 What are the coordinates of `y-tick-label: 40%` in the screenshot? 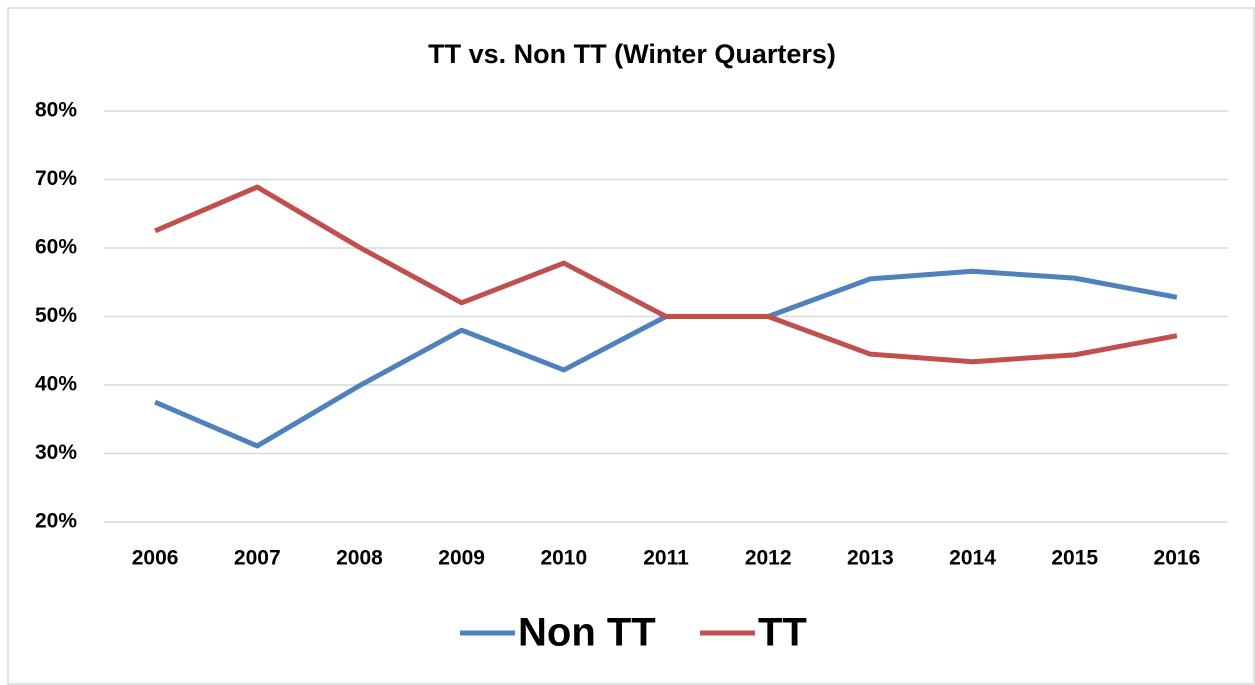 It's located at (56, 384).